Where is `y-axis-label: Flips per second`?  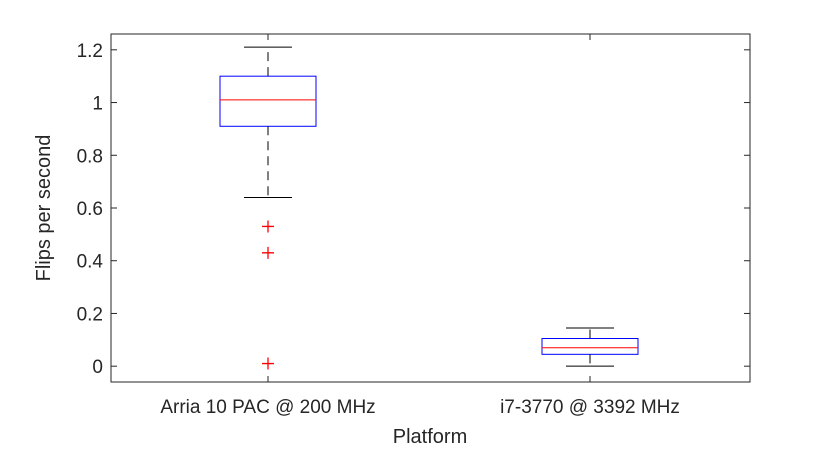
y-axis-label: Flips per second is located at coordinates (44, 208).